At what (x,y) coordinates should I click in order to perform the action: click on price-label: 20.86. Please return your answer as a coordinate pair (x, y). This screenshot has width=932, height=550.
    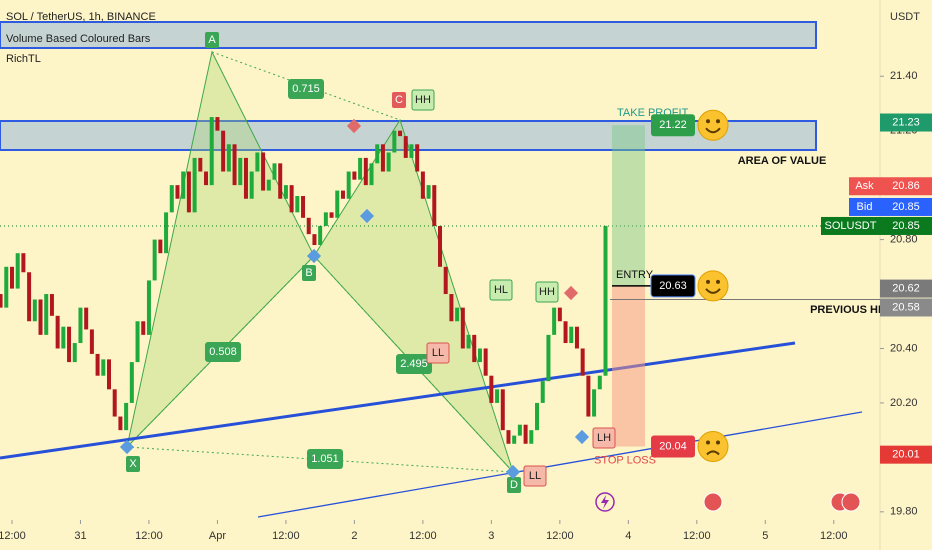
    Looking at the image, I should click on (906, 186).